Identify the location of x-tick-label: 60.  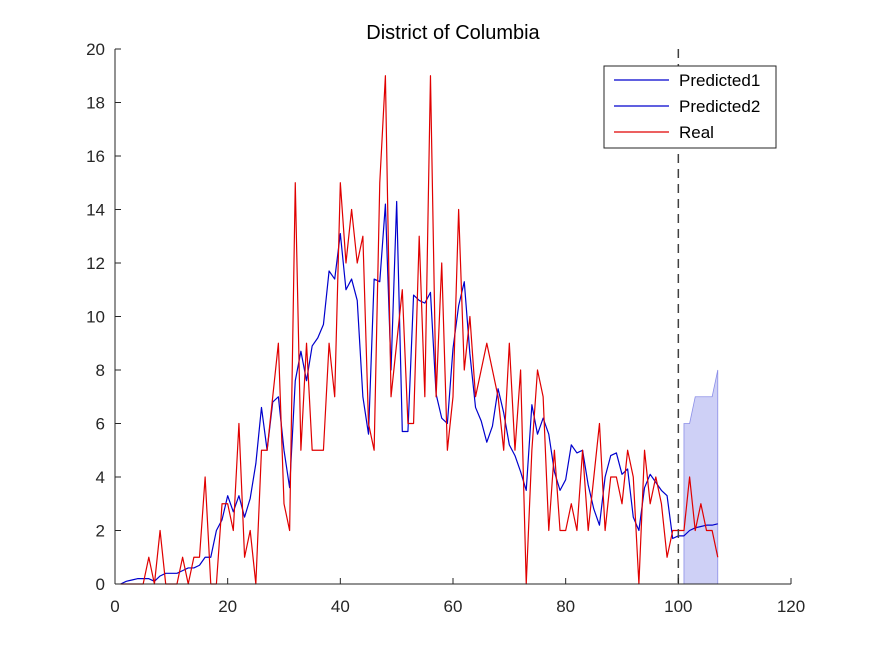
(453, 606).